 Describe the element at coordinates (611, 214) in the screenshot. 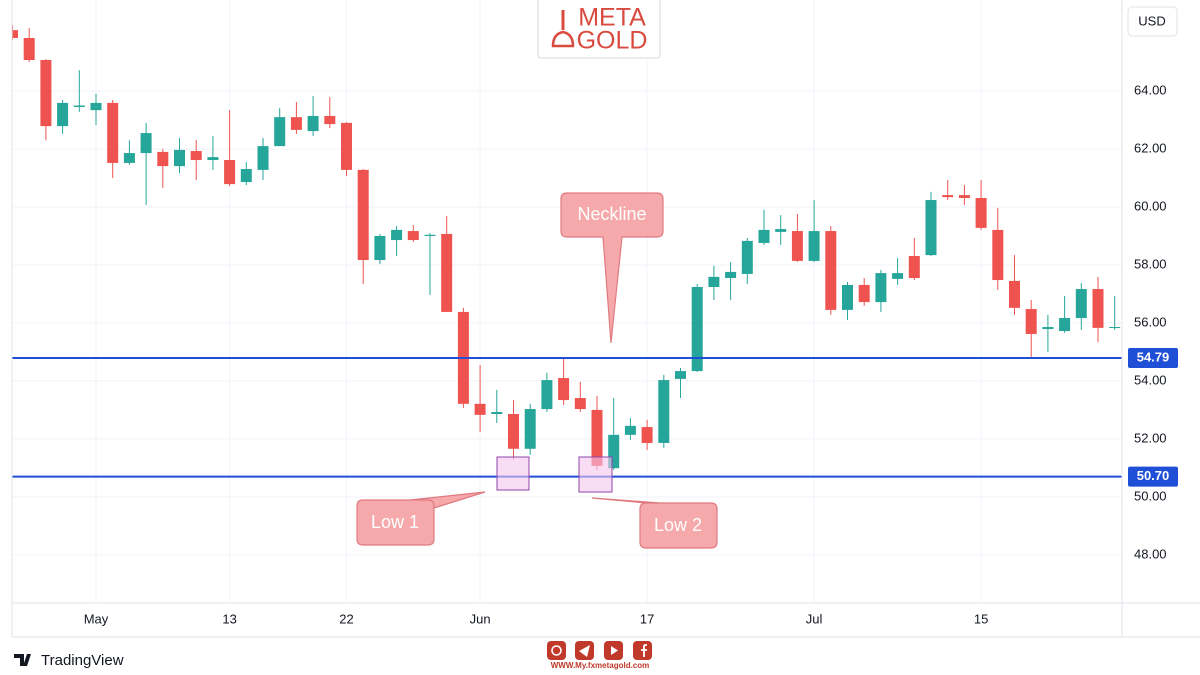

I see `callout-text: Neckline` at that location.